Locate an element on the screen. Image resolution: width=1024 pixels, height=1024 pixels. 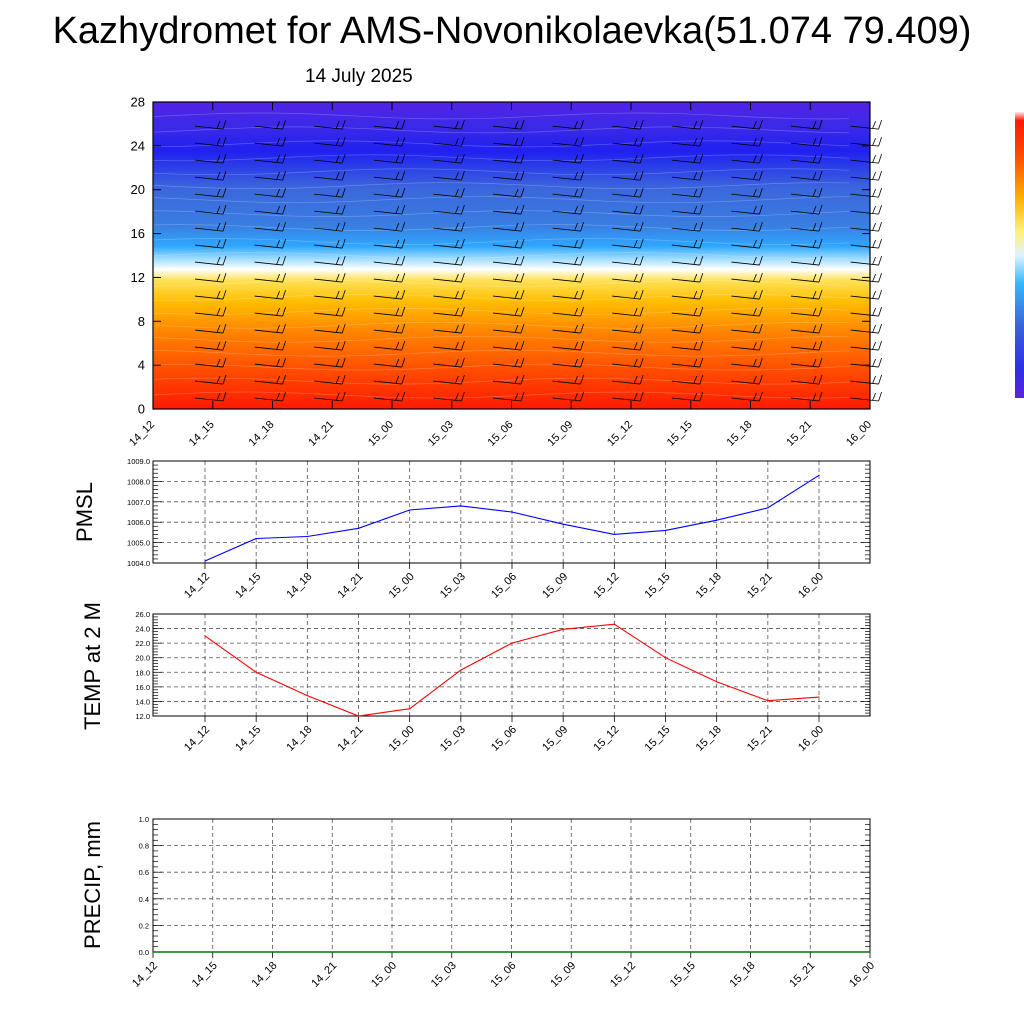
x-tick-label: 15_21 is located at coordinates (760, 586).